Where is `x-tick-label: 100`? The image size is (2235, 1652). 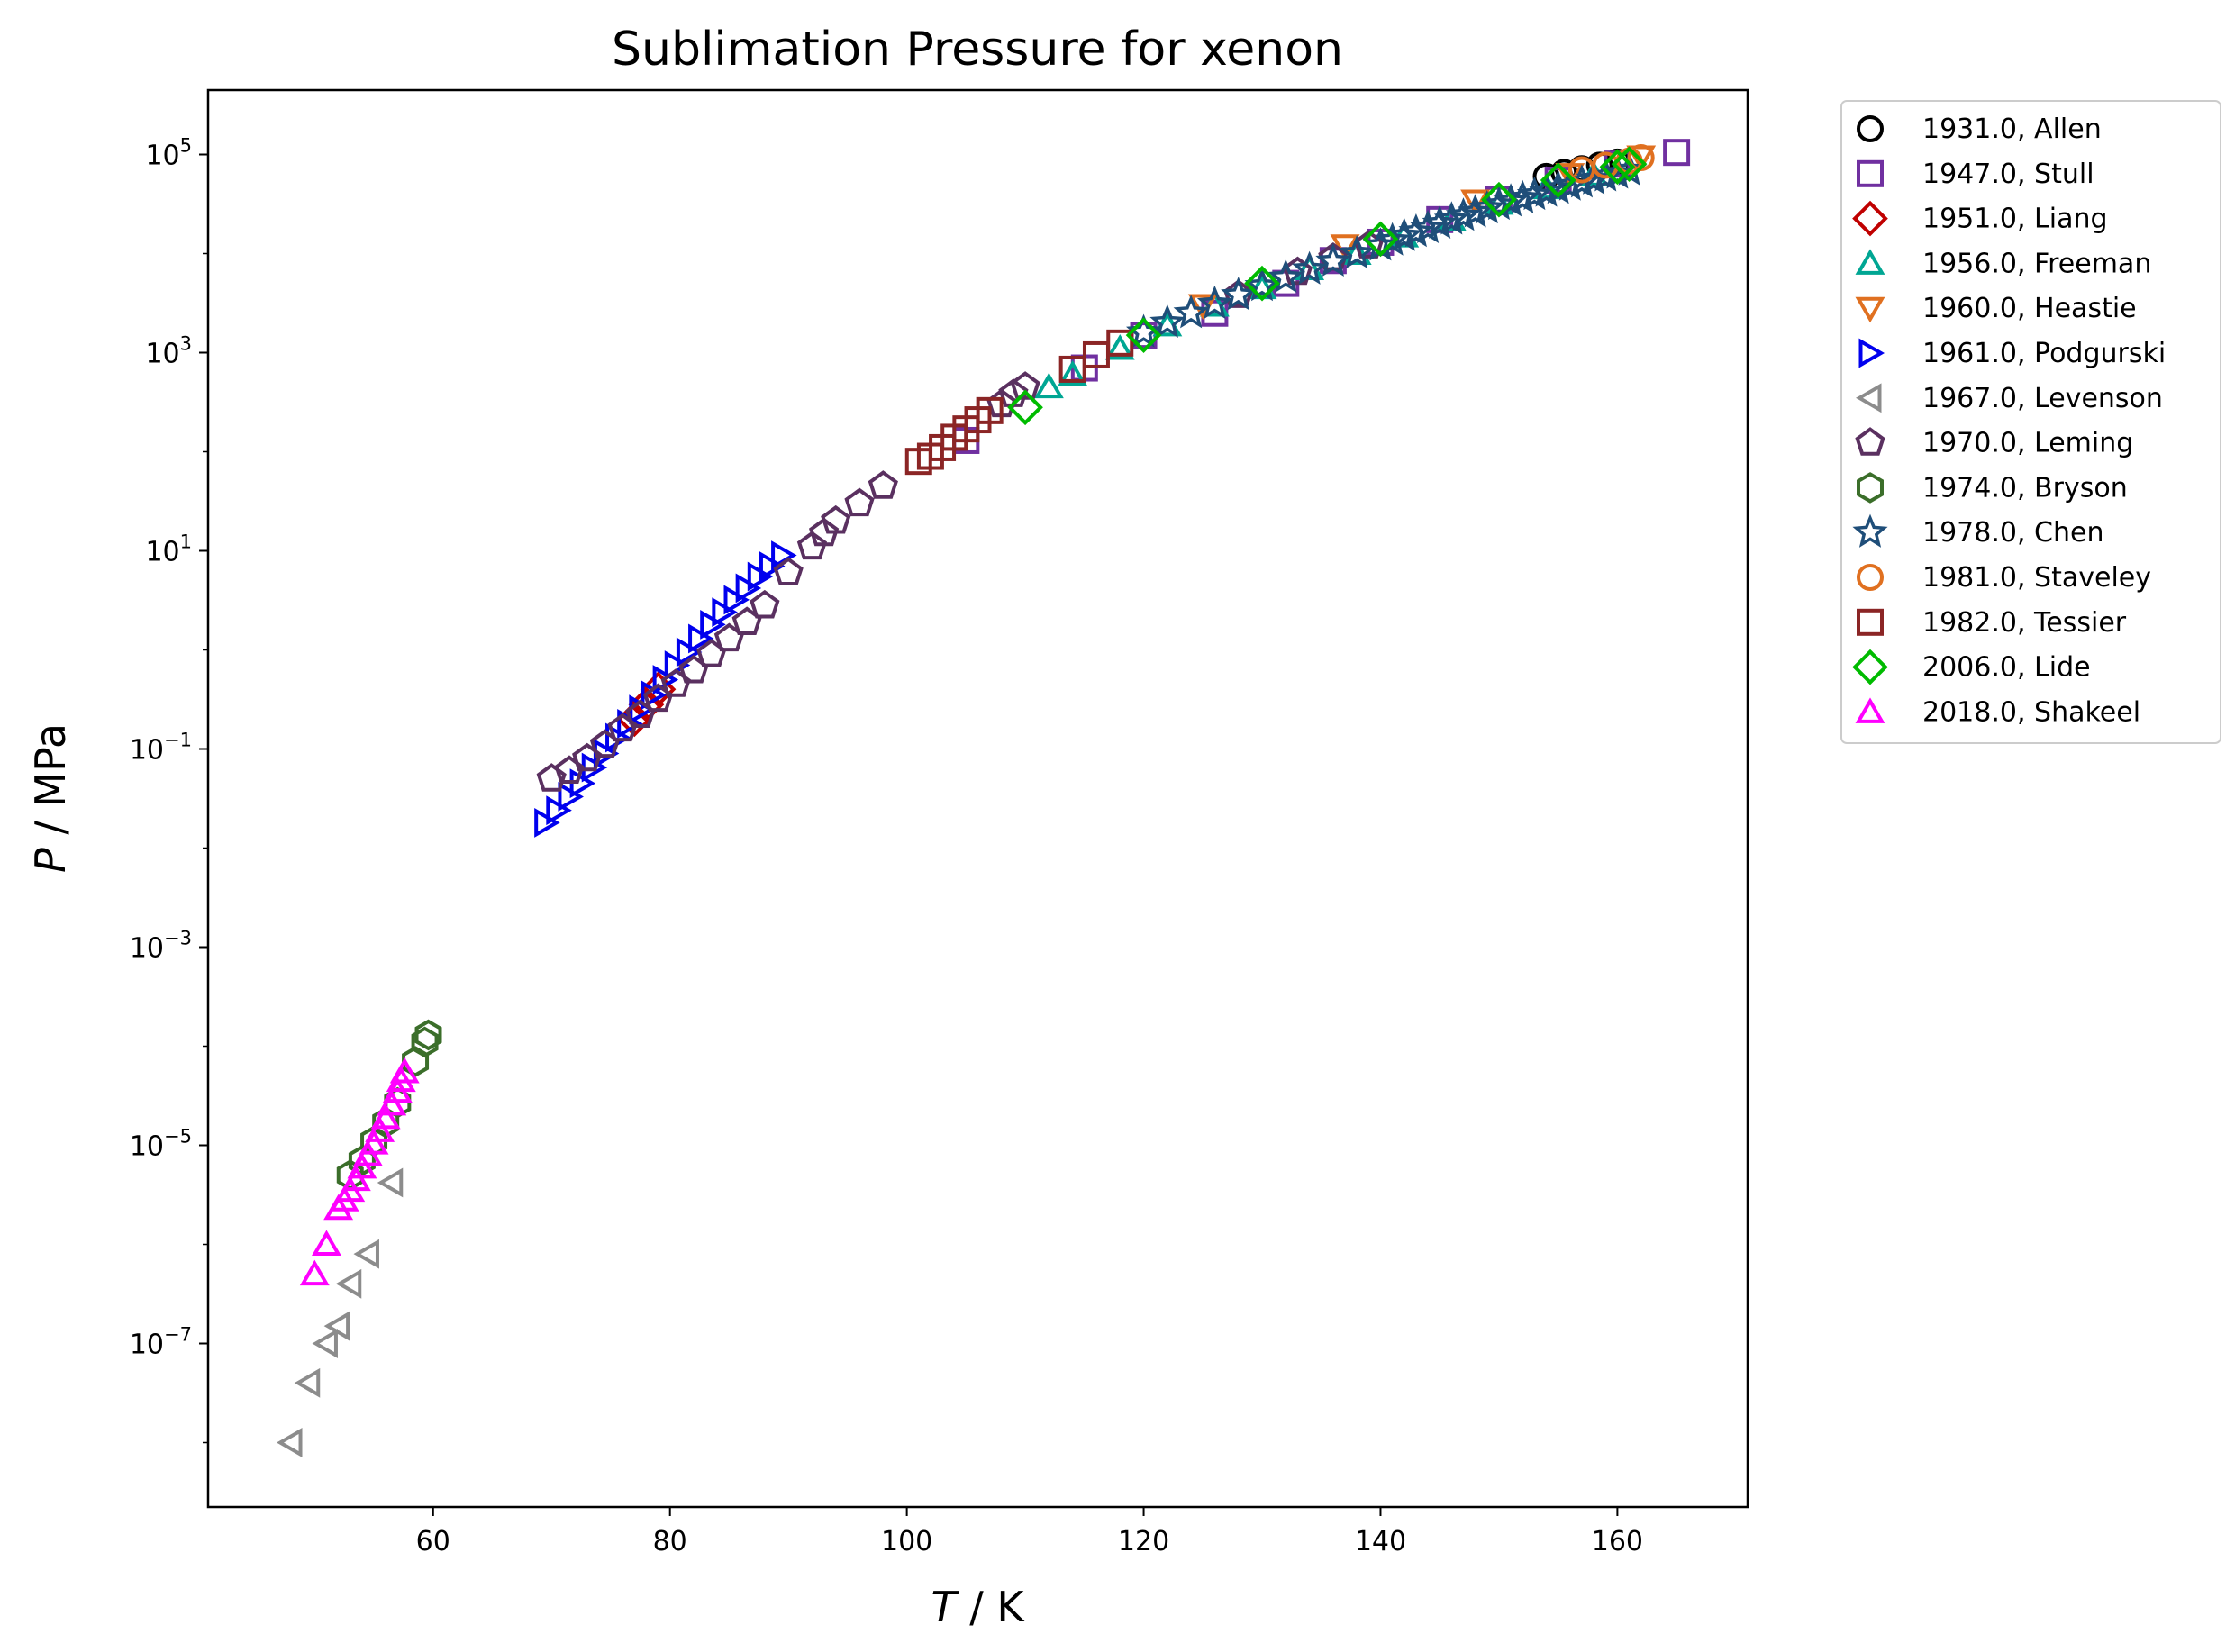
x-tick-label: 100 is located at coordinates (906, 1541).